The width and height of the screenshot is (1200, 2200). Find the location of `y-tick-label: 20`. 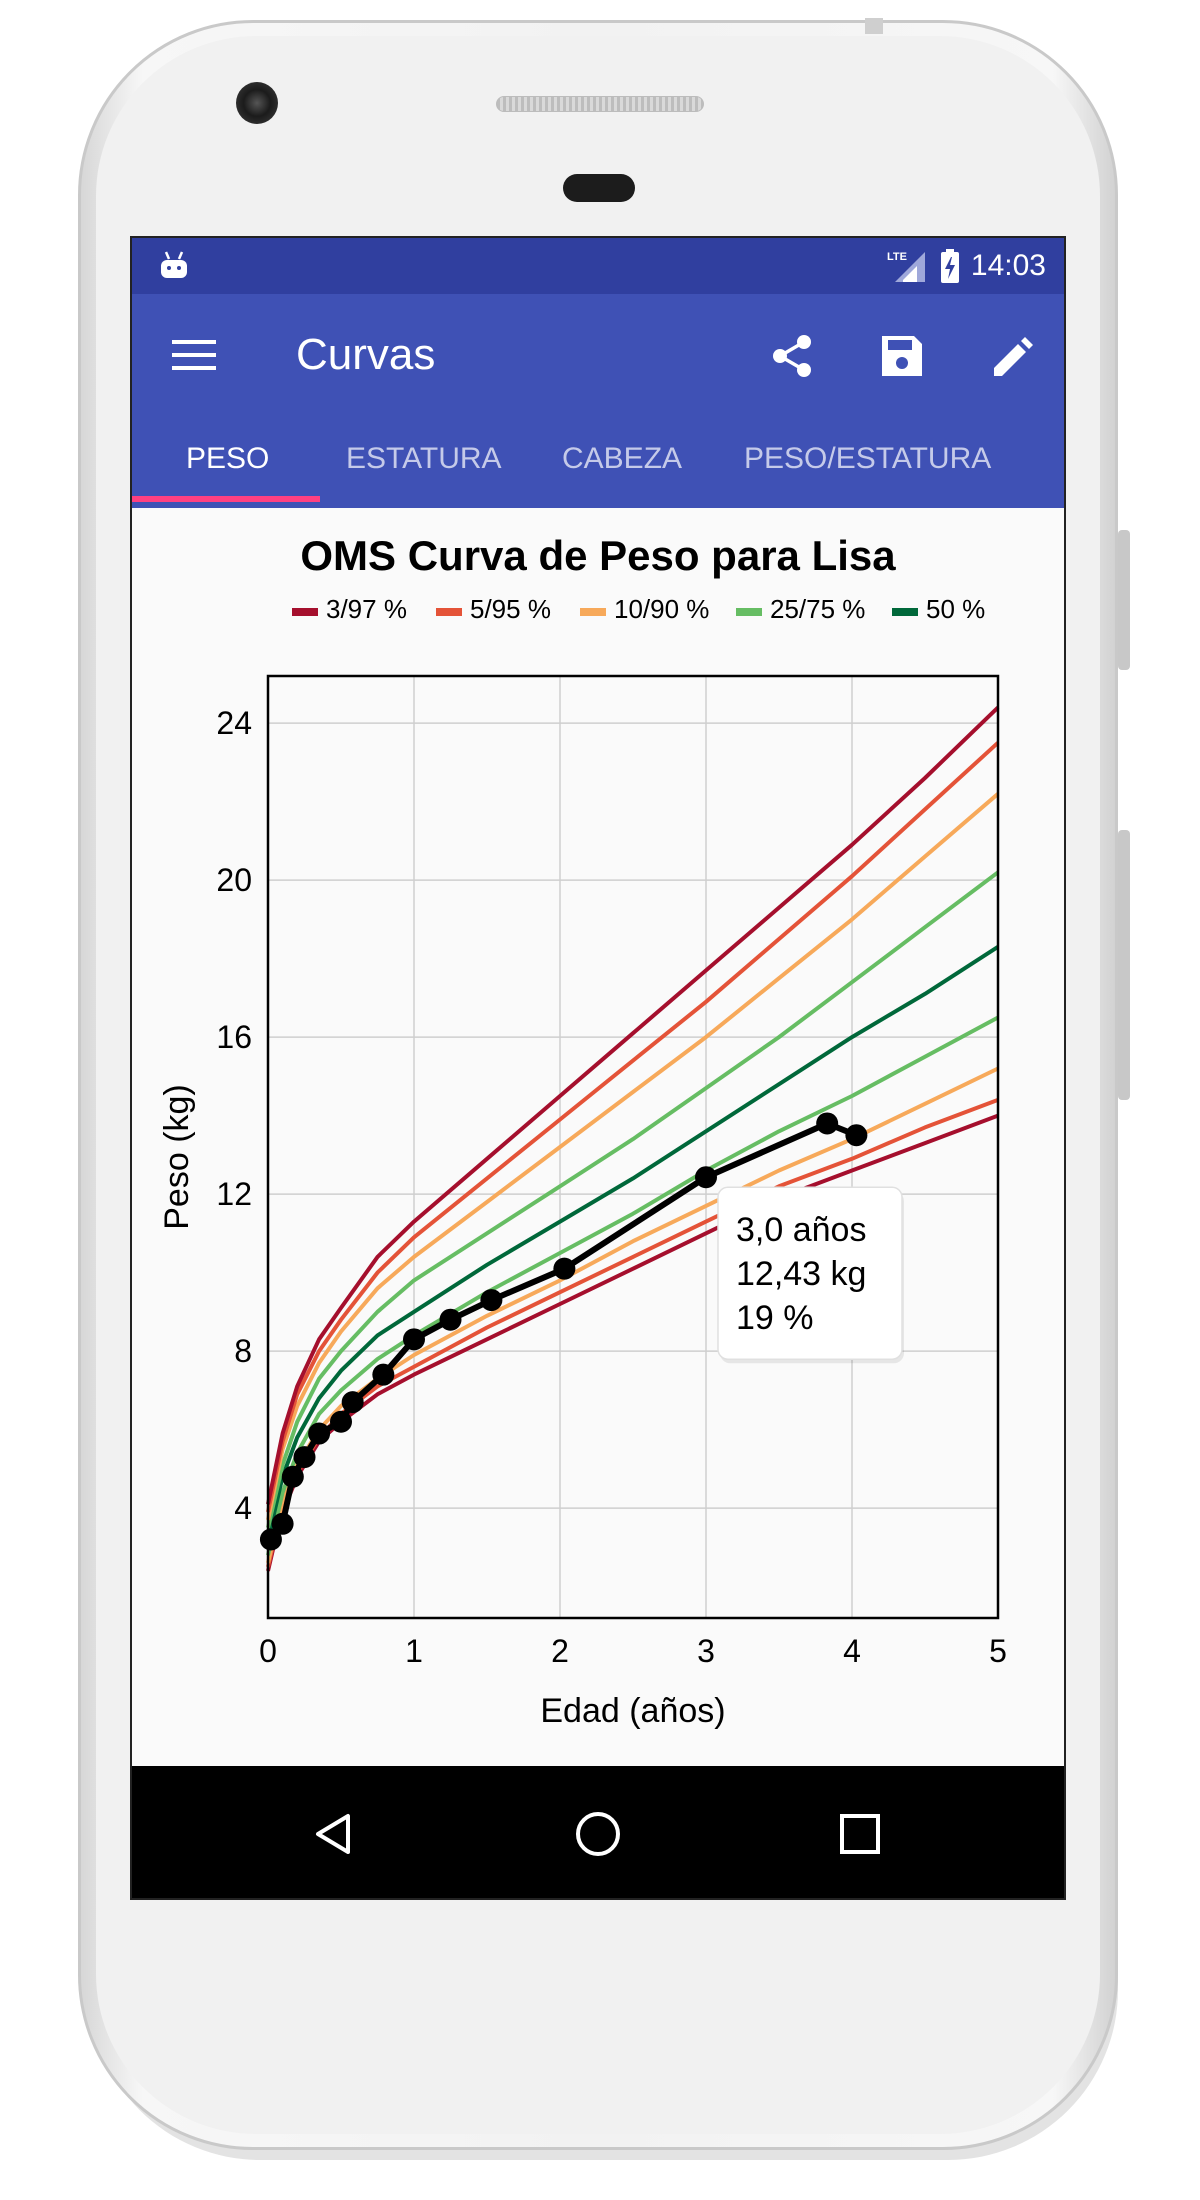

y-tick-label: 20 is located at coordinates (234, 880).